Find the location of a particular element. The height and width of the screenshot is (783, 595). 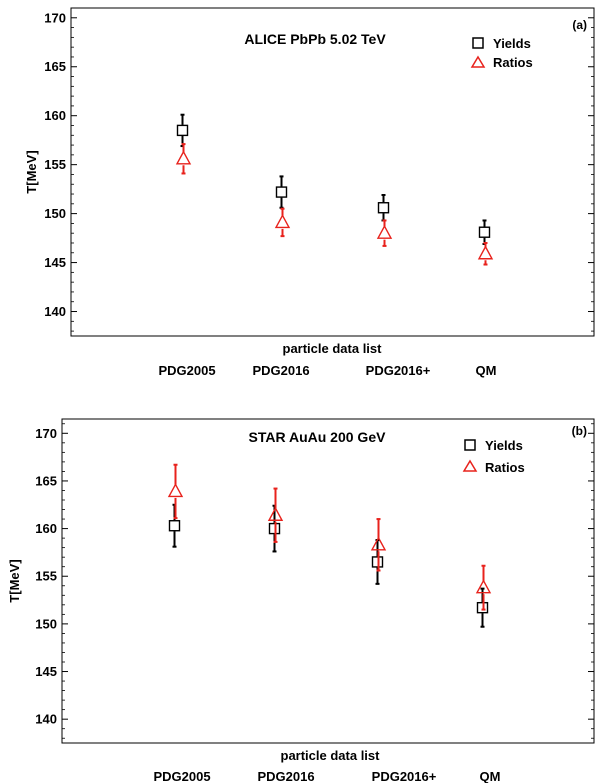

plot-title: ALICE PbPb 5.02 TeV is located at coordinates (315, 39).